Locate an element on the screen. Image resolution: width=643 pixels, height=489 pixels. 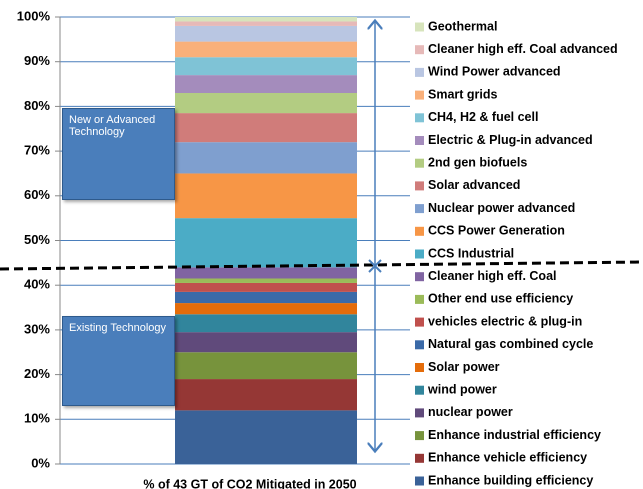
legend-label: Cleaner high eff. Coal is located at coordinates (492, 276).